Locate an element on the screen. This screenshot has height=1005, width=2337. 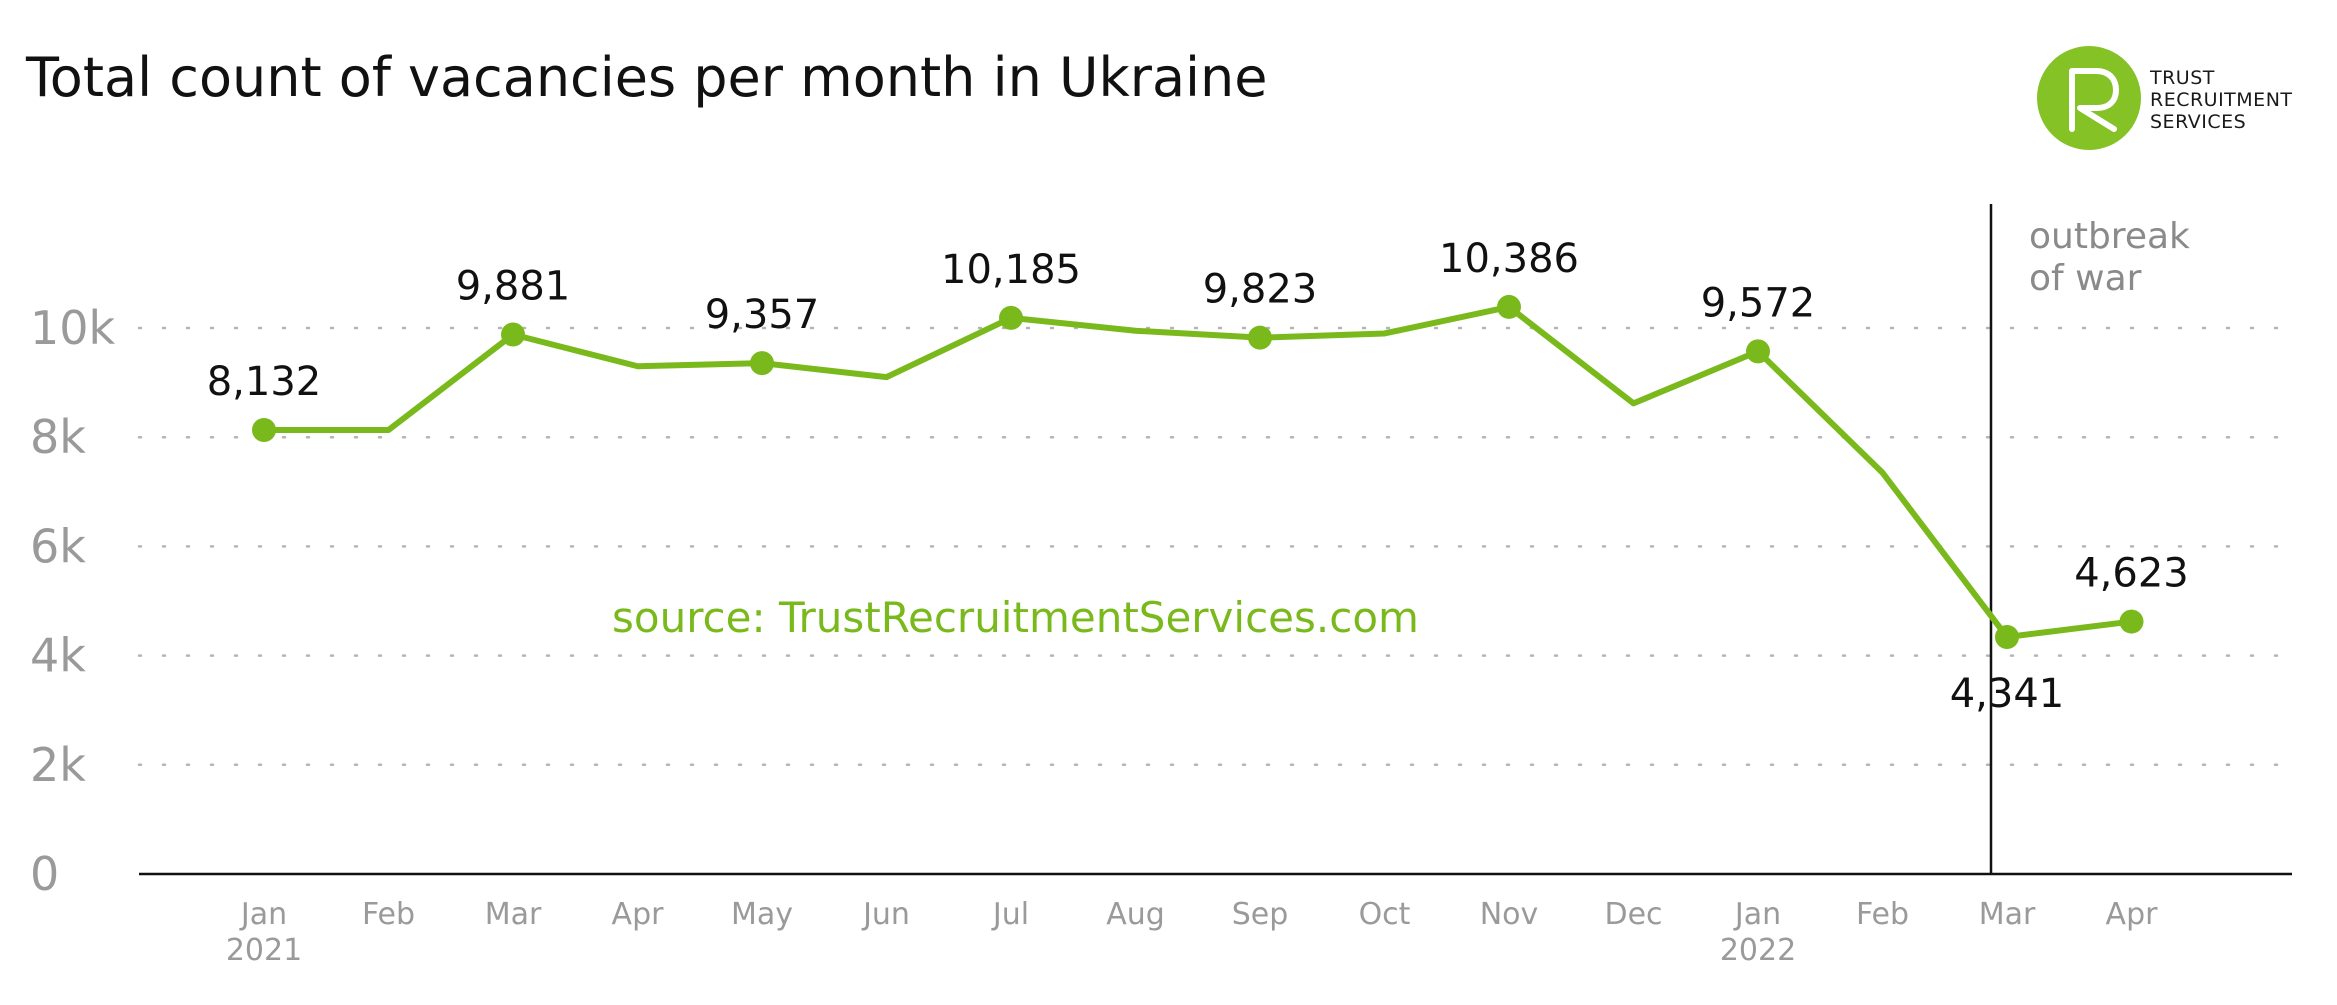
x-tick-label: 2021 is located at coordinates (264, 950).